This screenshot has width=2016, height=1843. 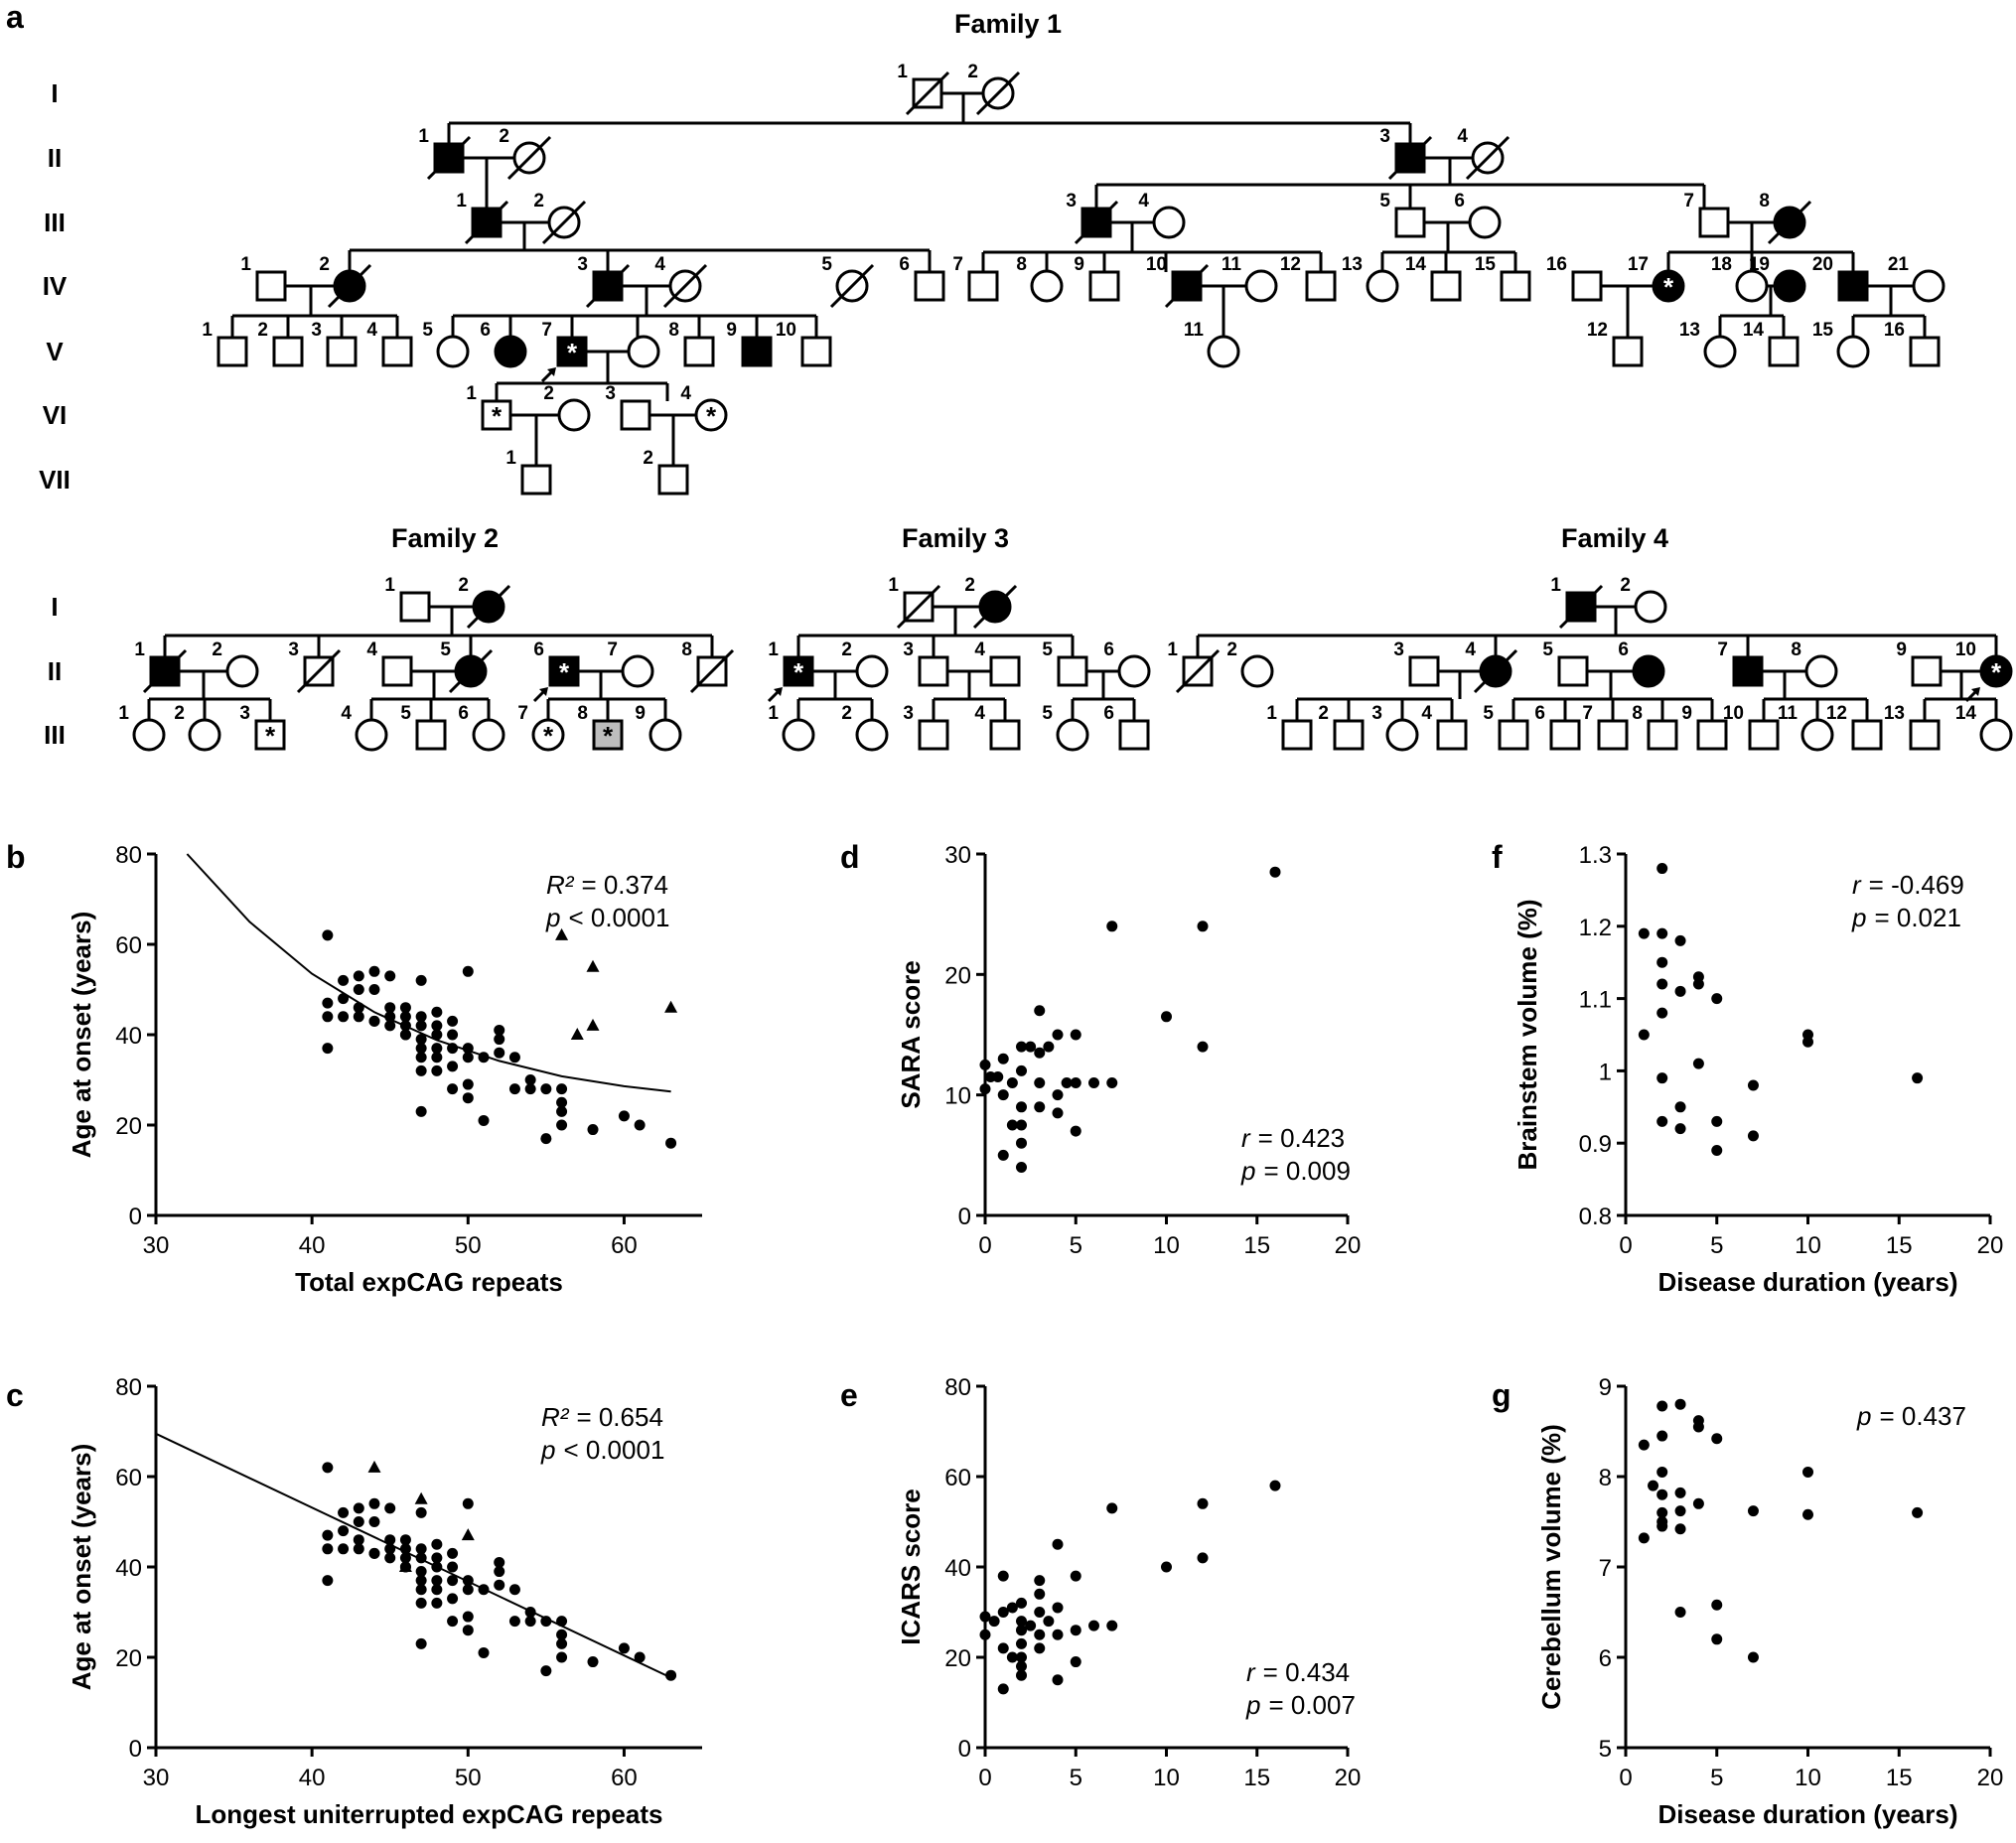 I want to click on affected-male-symbol, so click(x=798, y=671).